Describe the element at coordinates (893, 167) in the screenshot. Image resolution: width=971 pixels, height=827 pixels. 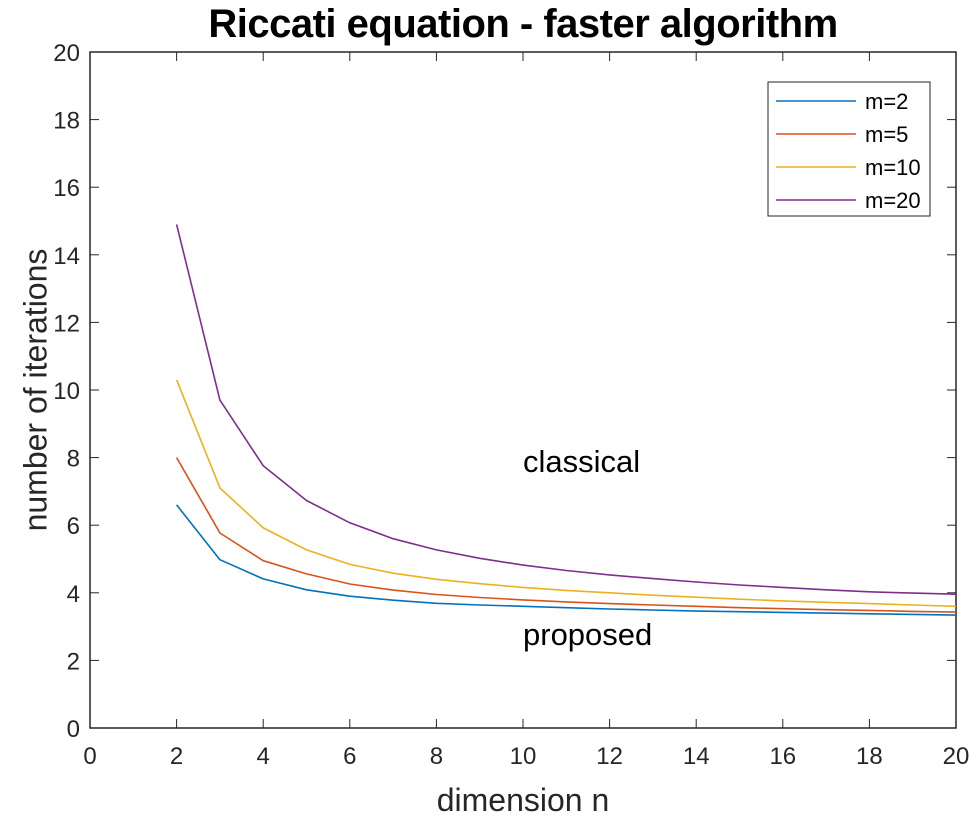
I see `legend-label: m=10` at that location.